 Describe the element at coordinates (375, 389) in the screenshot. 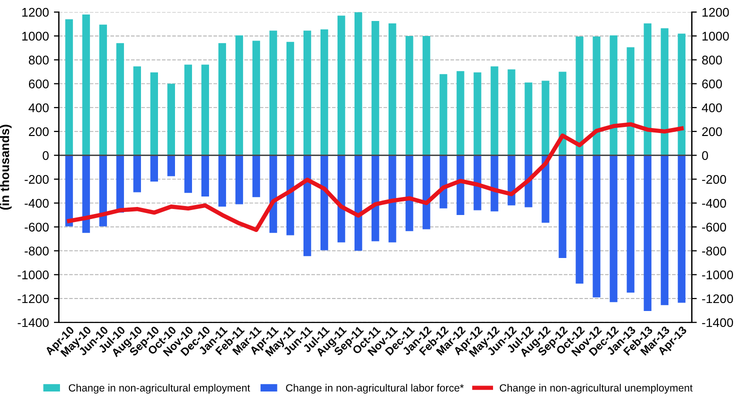

I see `legend-label: Change in non-agricultural labor force*` at that location.